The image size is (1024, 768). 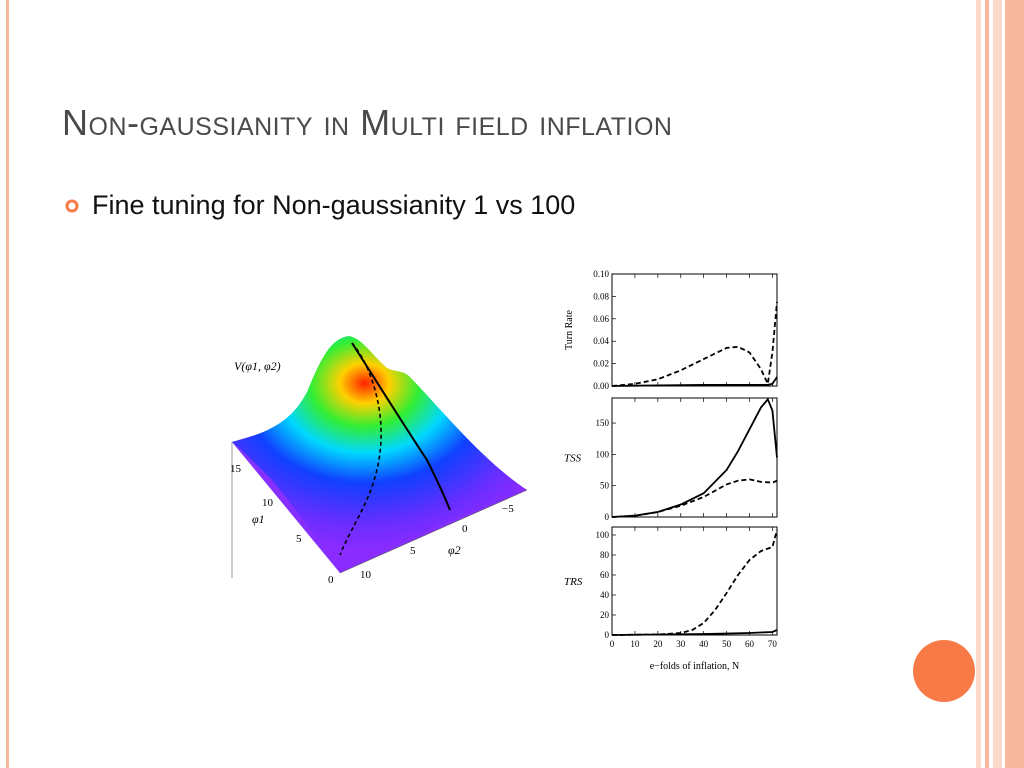 What do you see at coordinates (573, 582) in the screenshot?
I see `y-axis-label: TRS` at bounding box center [573, 582].